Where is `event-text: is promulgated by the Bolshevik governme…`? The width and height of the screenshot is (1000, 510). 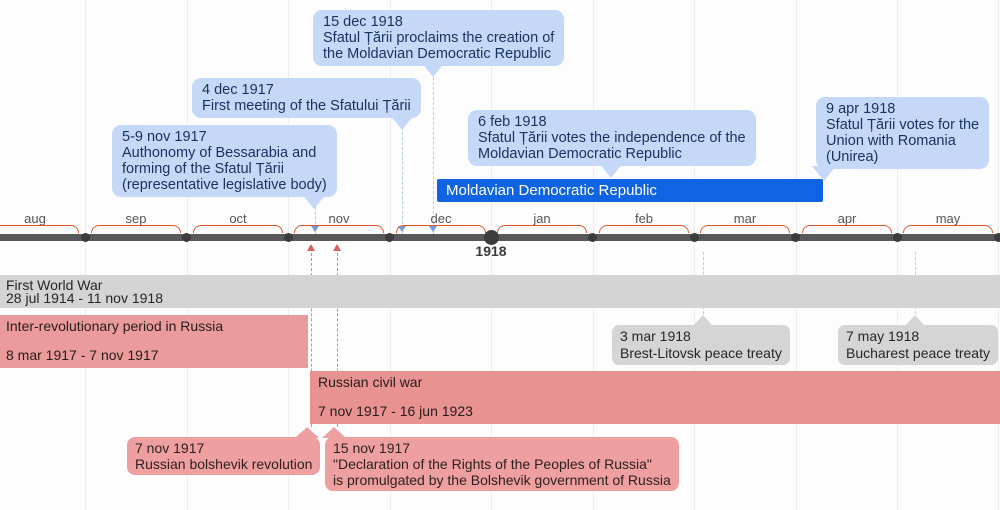
event-text: is promulgated by the Bolshevik governme… is located at coordinates (502, 480).